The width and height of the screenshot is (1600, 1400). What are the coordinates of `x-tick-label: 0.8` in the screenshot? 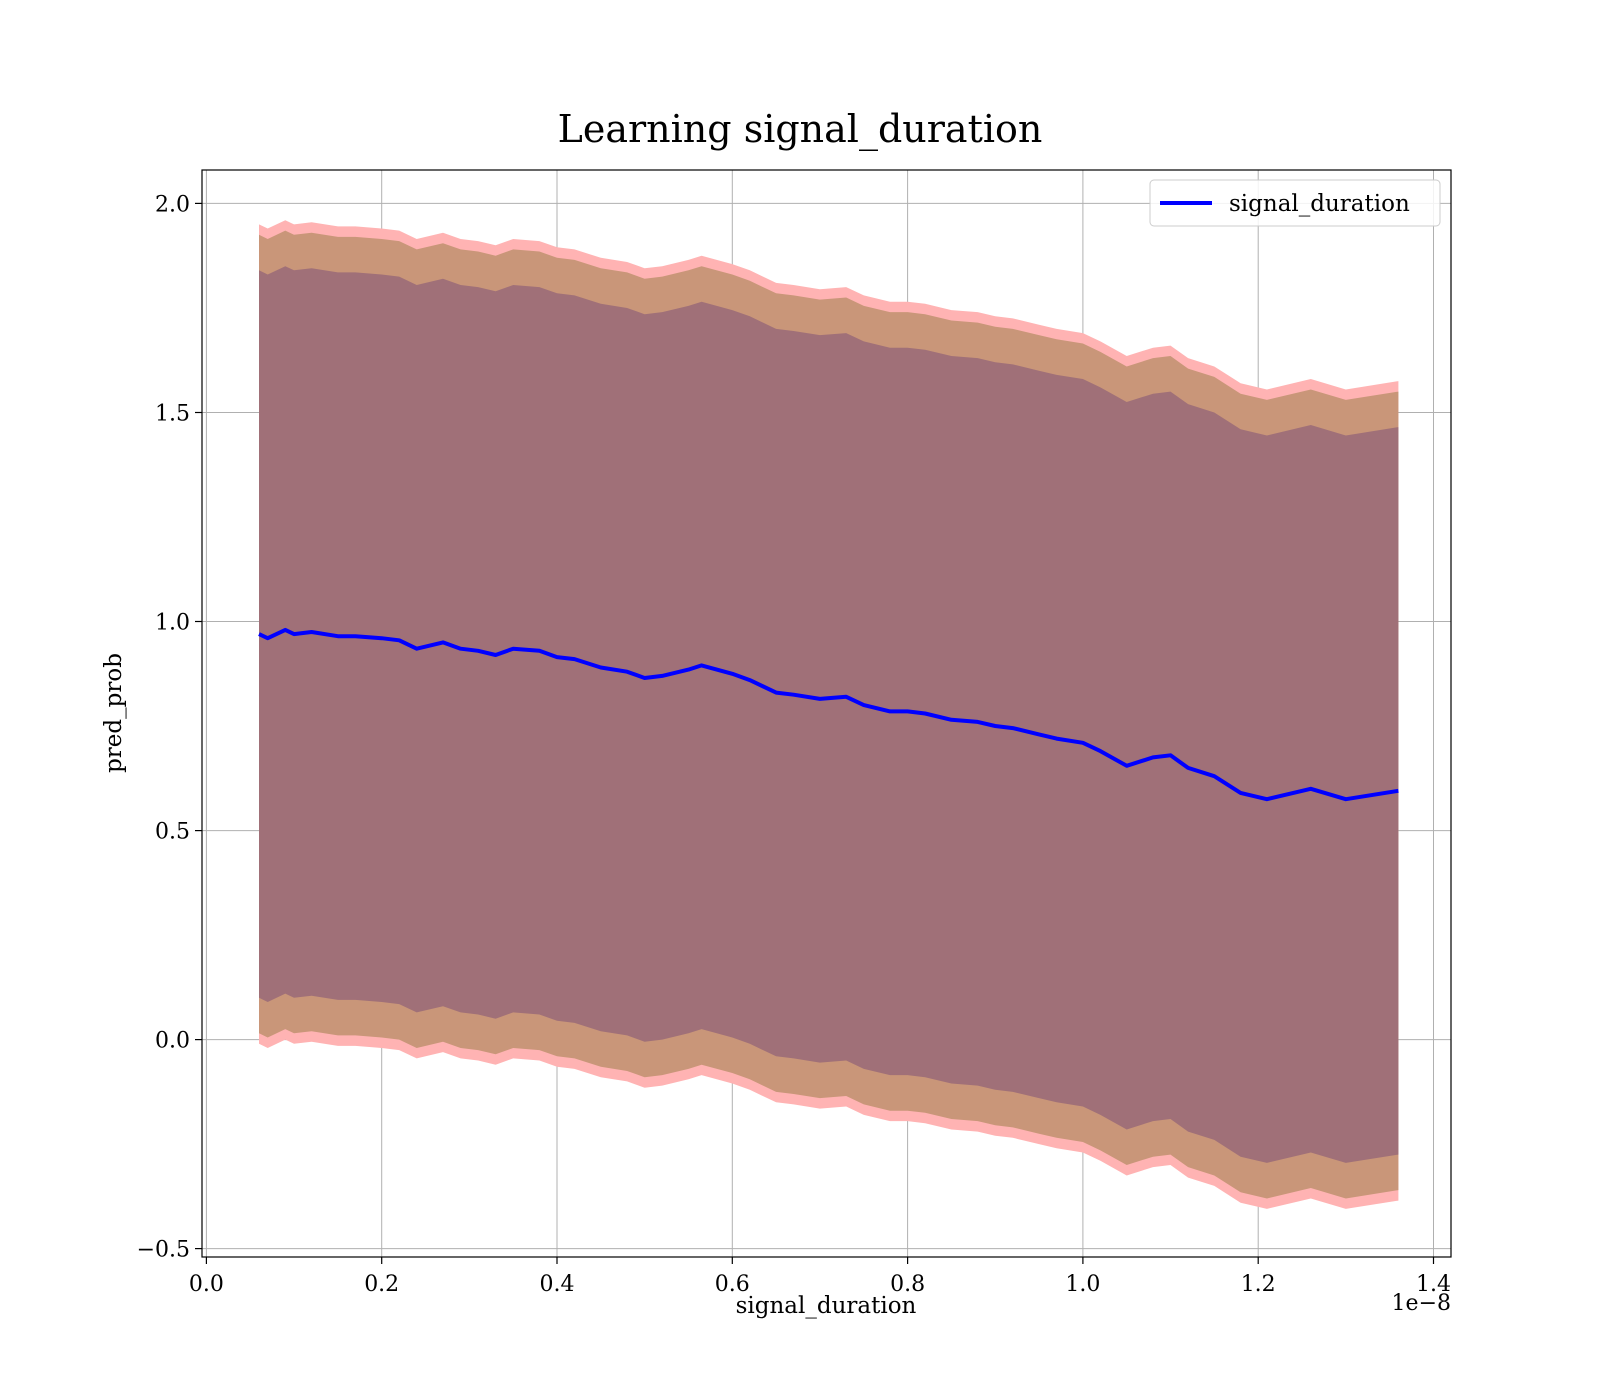 It's located at (907, 1284).